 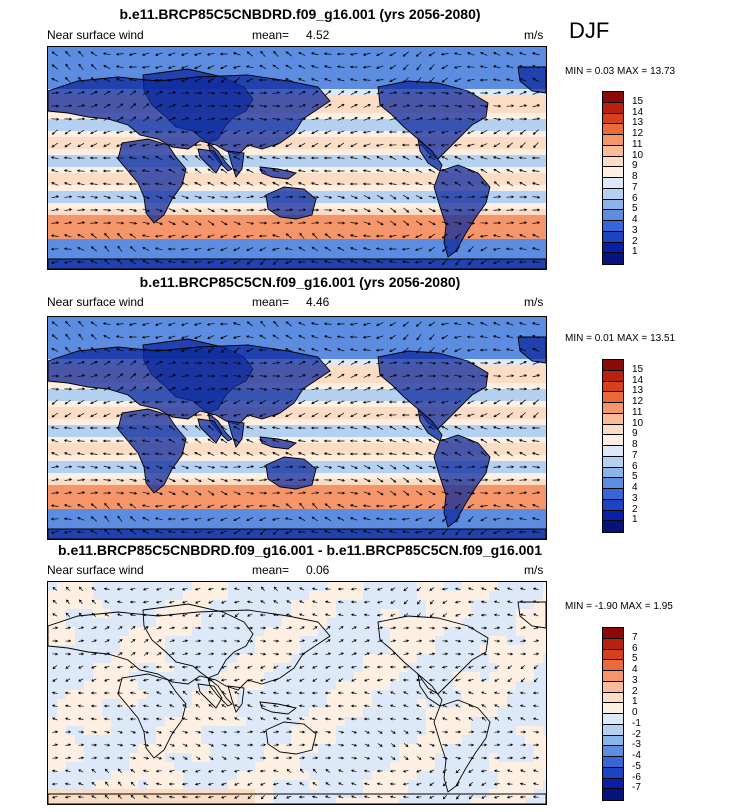 I want to click on colorbar-tick-label: -3, so click(x=636, y=745).